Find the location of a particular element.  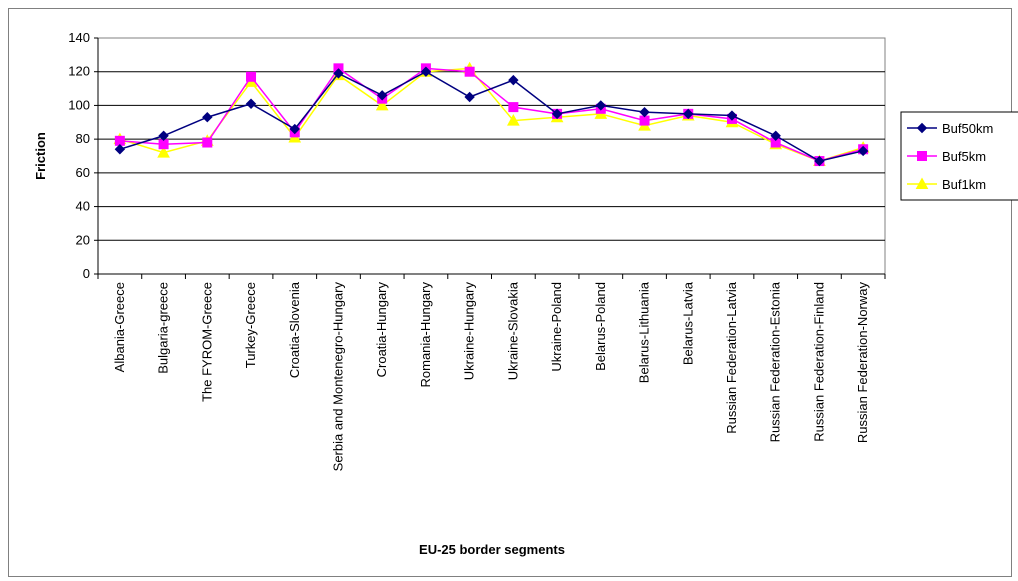

y-tick-label: 140 is located at coordinates (79, 37).